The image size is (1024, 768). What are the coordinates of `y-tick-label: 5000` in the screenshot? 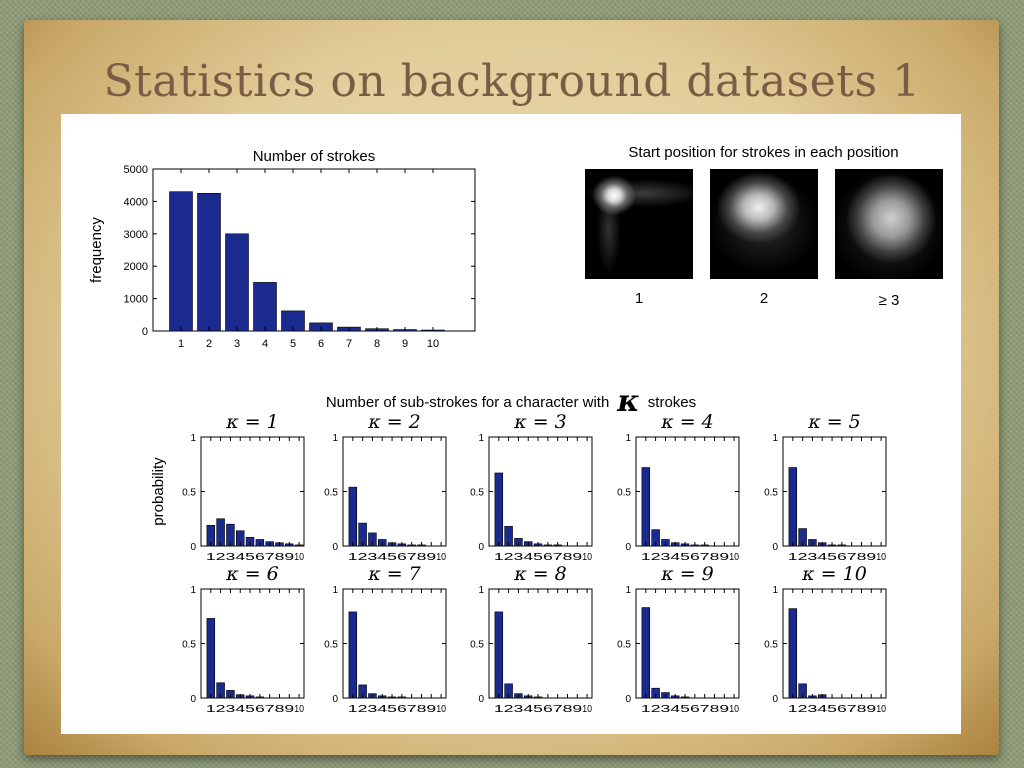 It's located at (136, 170).